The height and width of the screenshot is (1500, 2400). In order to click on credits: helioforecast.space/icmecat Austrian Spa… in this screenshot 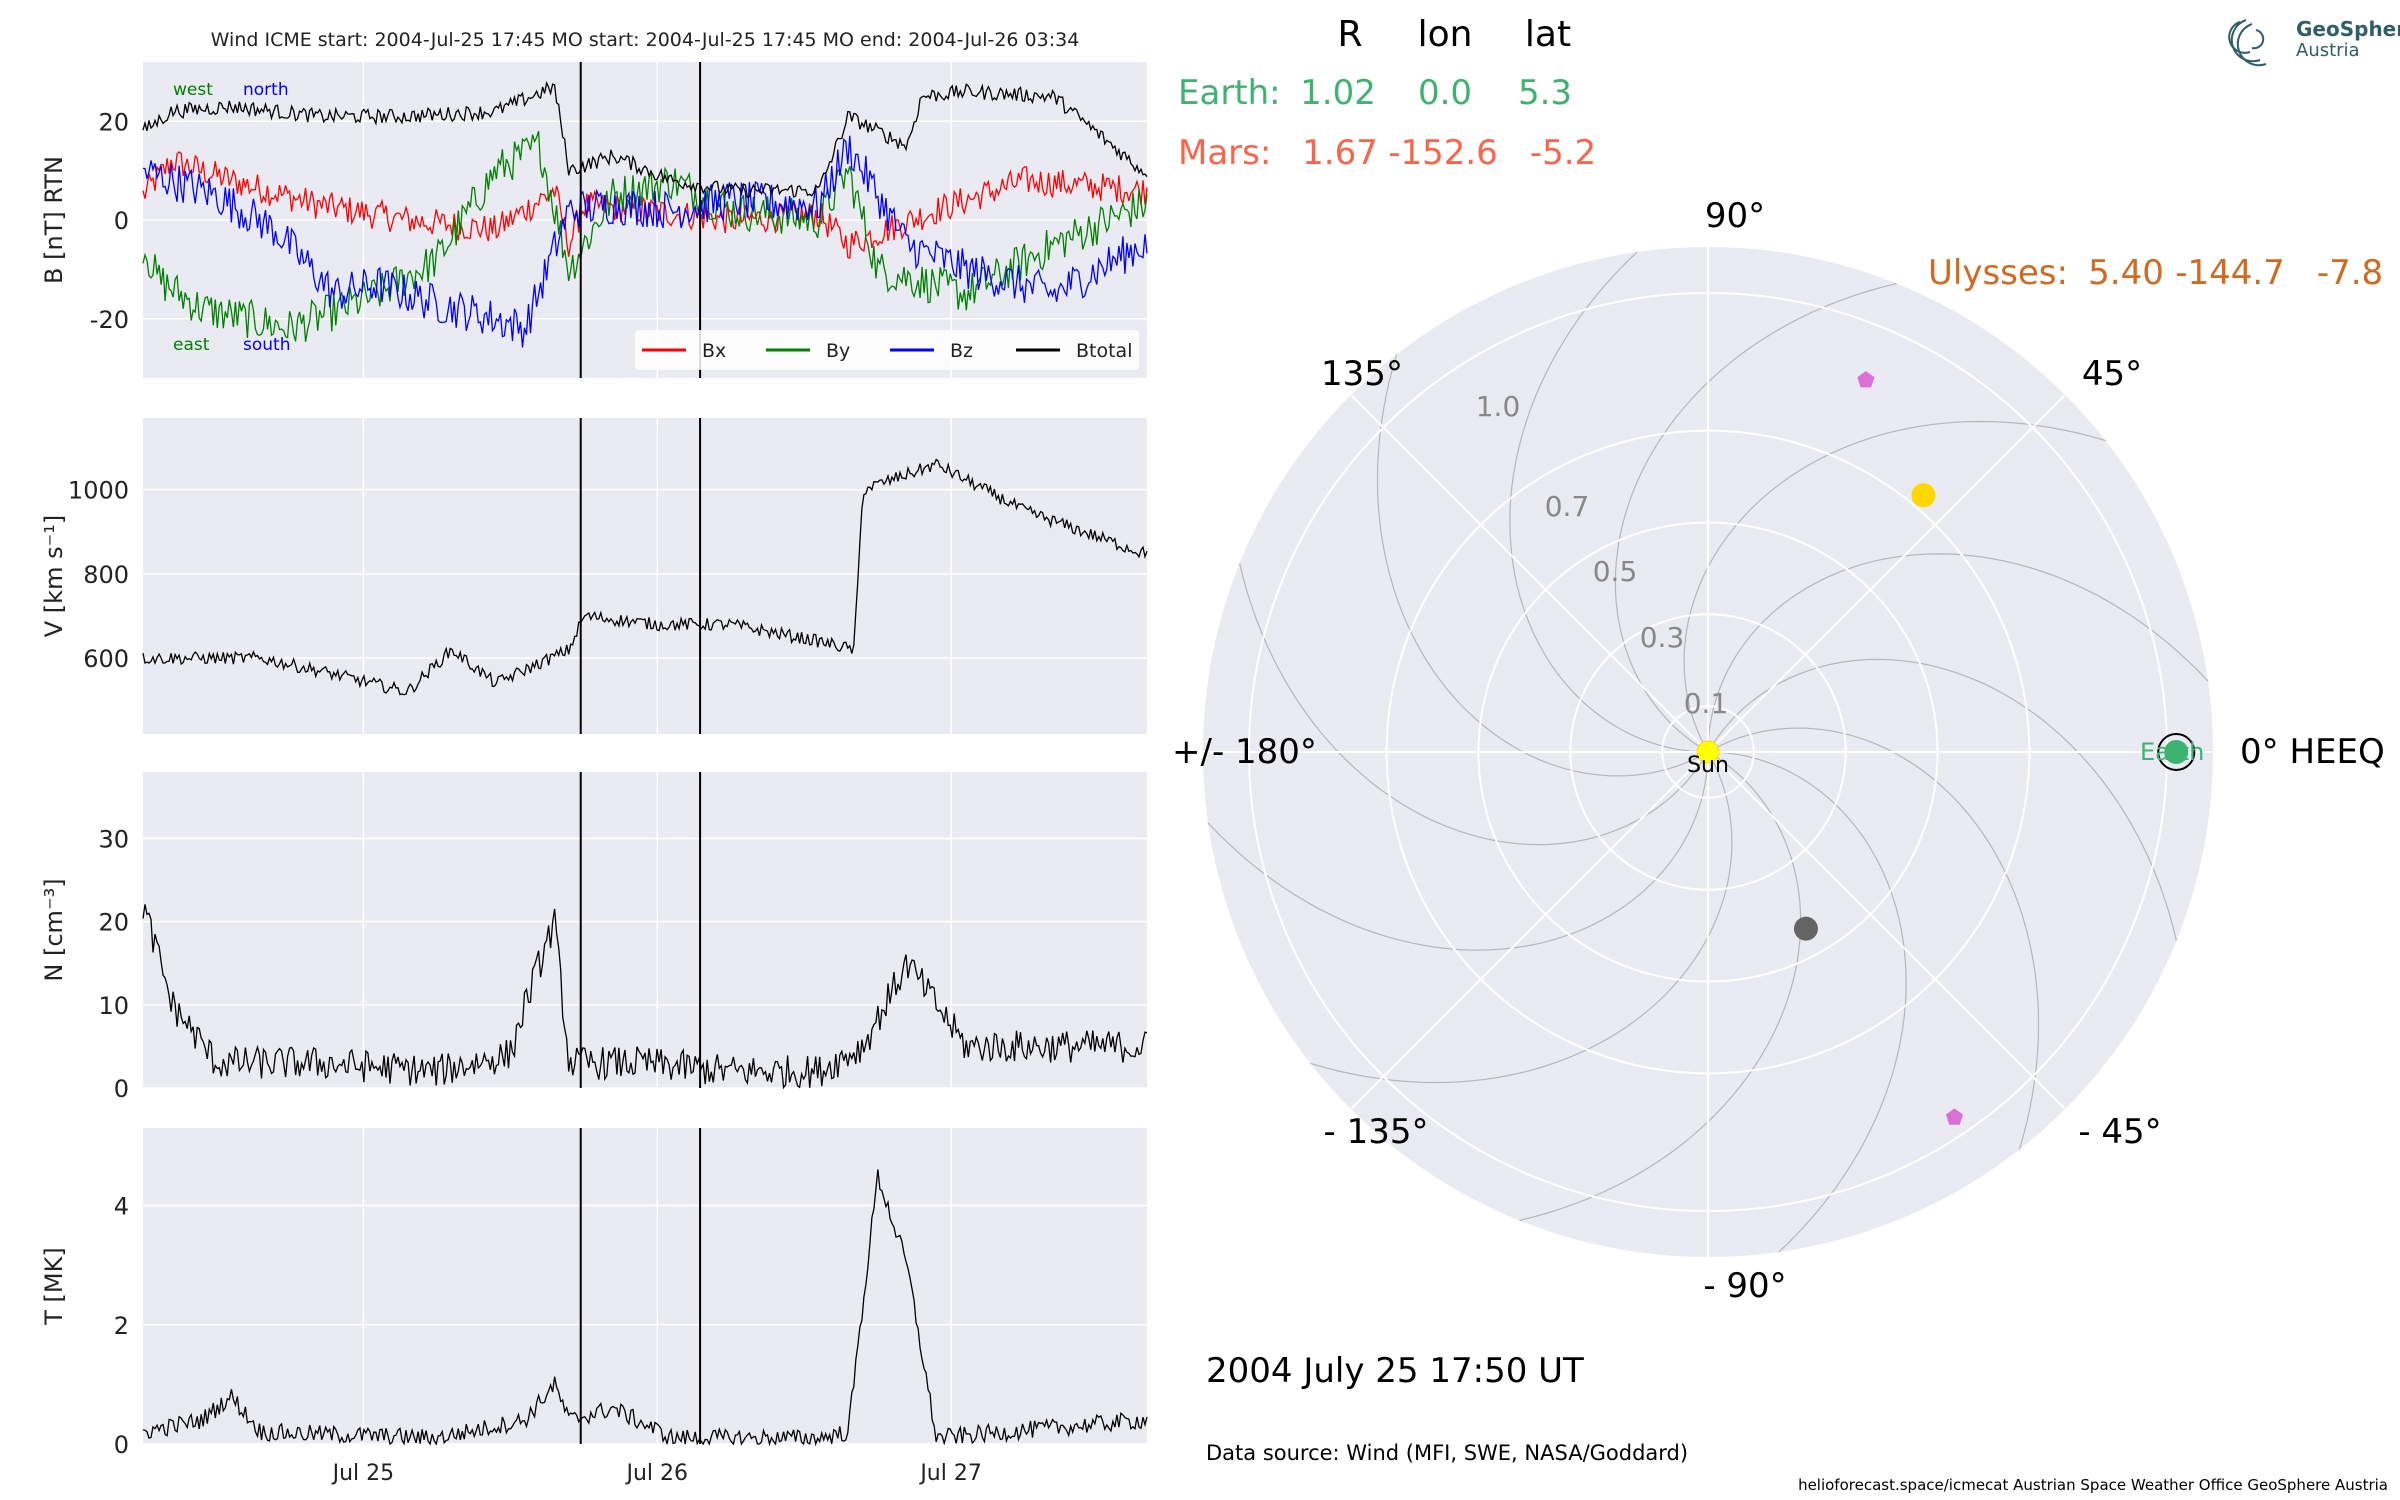, I will do `click(2093, 1485)`.